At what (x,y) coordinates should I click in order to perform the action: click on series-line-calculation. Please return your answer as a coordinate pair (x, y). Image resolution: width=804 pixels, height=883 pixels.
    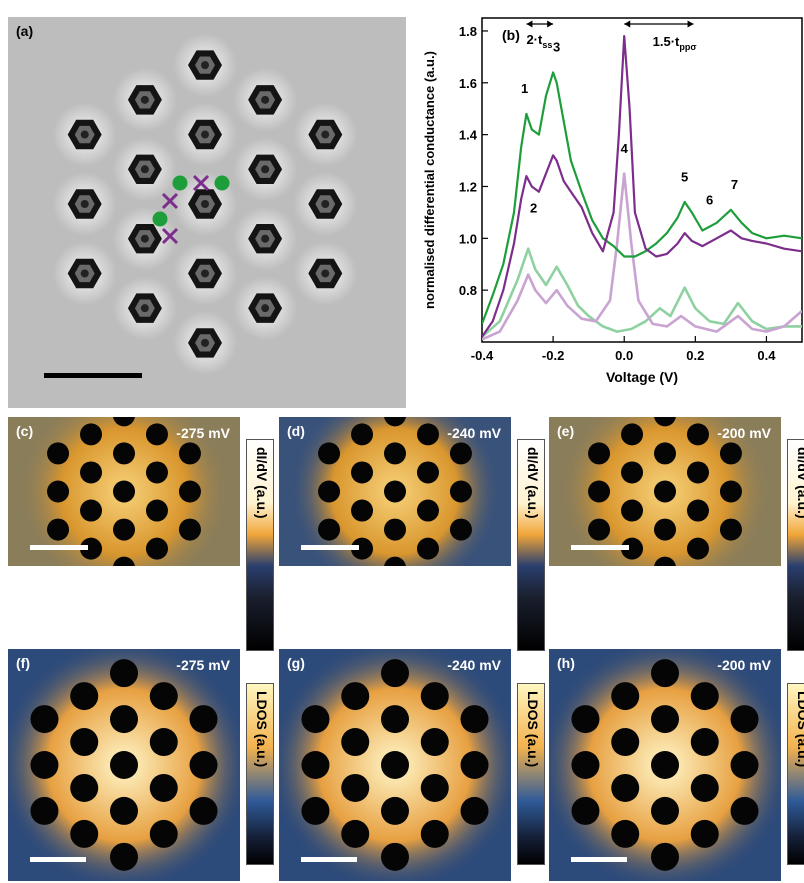
    Looking at the image, I should click on (642, 256).